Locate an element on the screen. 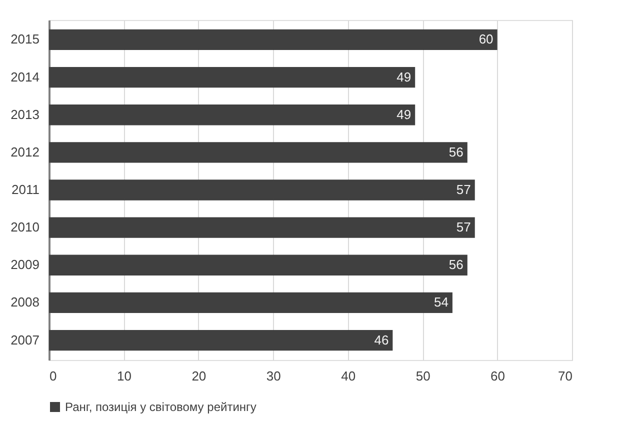 The width and height of the screenshot is (622, 436). data-label: 54 is located at coordinates (441, 302).